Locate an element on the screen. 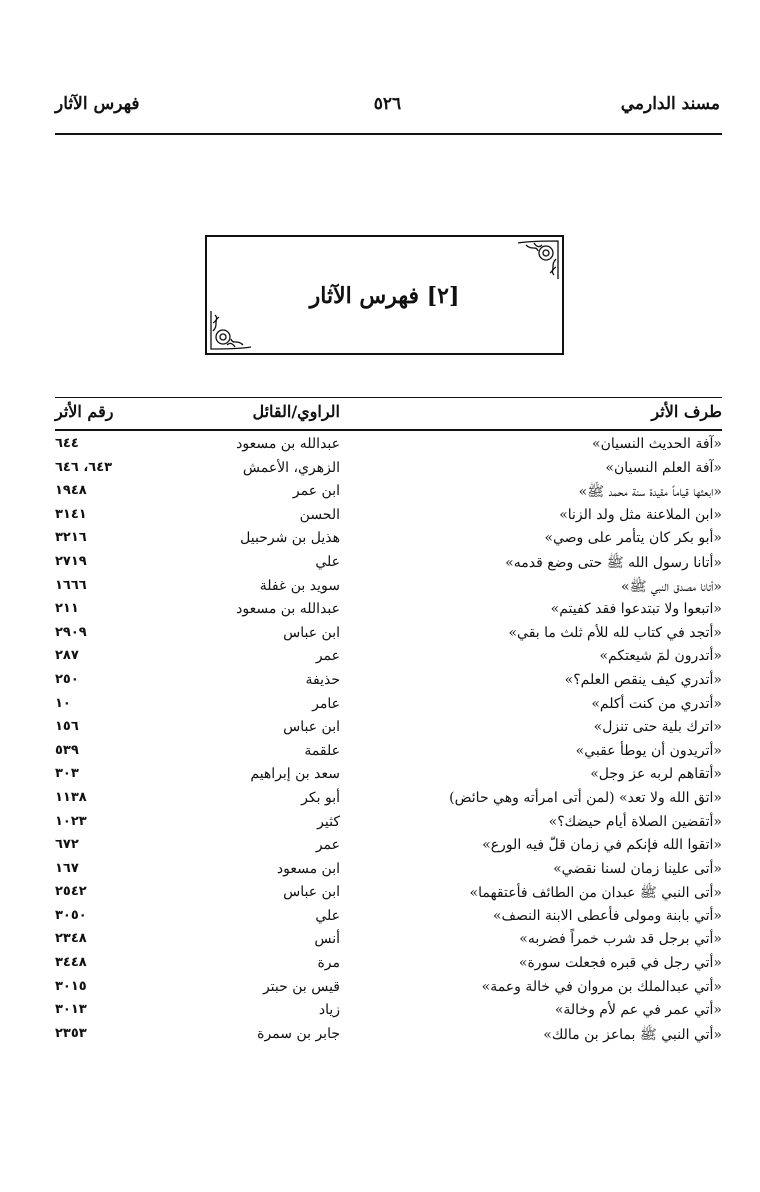 This screenshot has width=760, height=1192. athar-number: ١٦٦٦ is located at coordinates (71, 585).